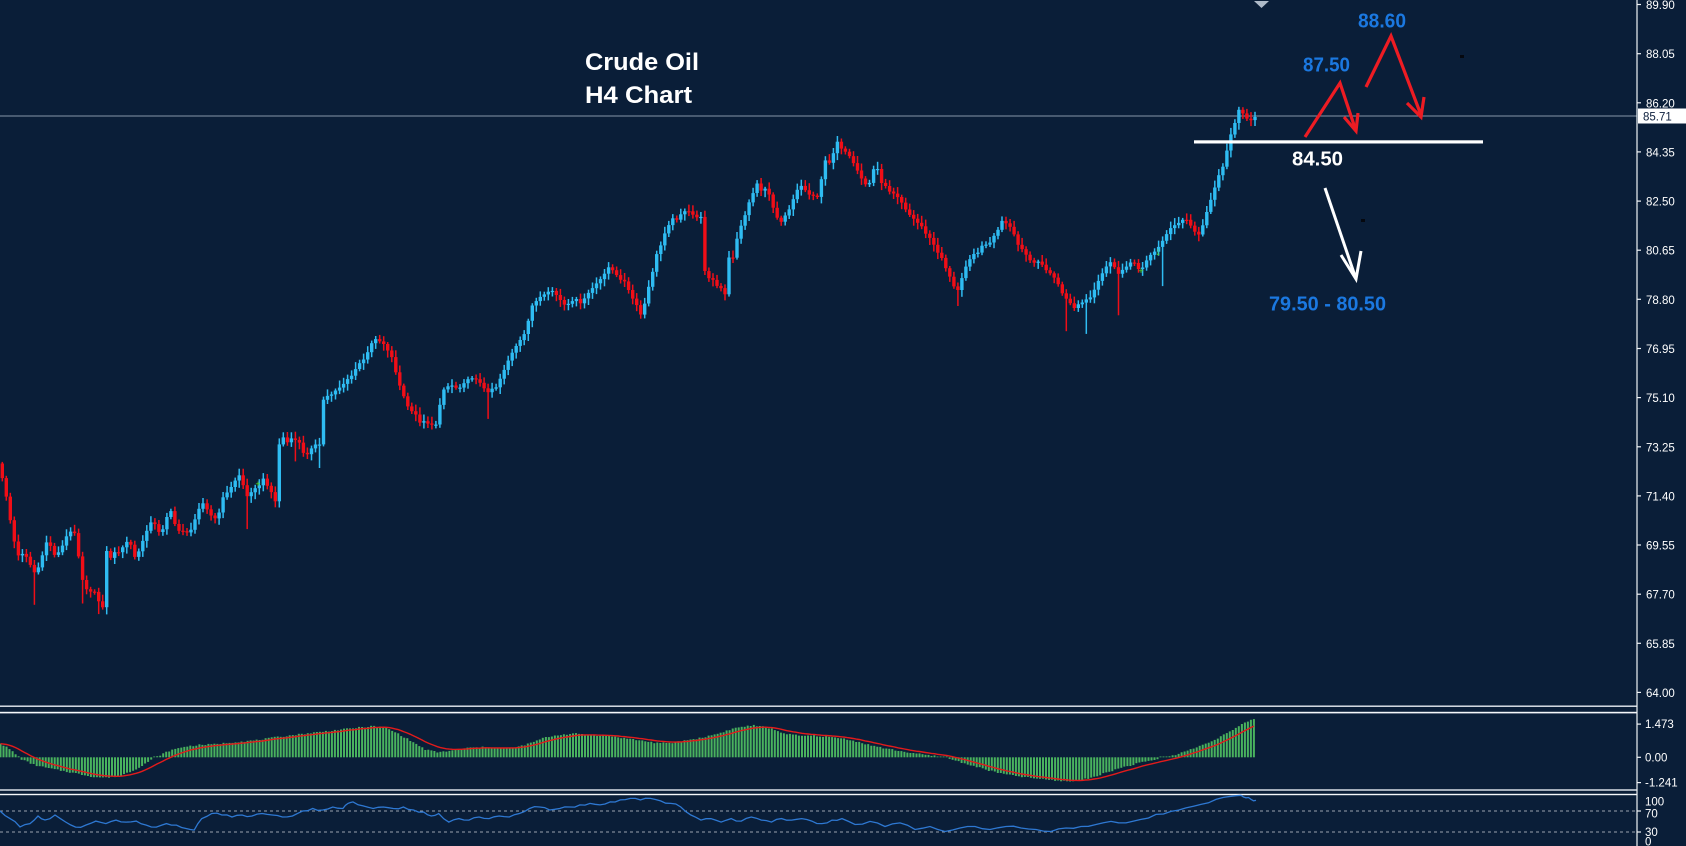 This screenshot has width=1686, height=846. What do you see at coordinates (1660, 399) in the screenshot?
I see `svg-text: 75.10` at bounding box center [1660, 399].